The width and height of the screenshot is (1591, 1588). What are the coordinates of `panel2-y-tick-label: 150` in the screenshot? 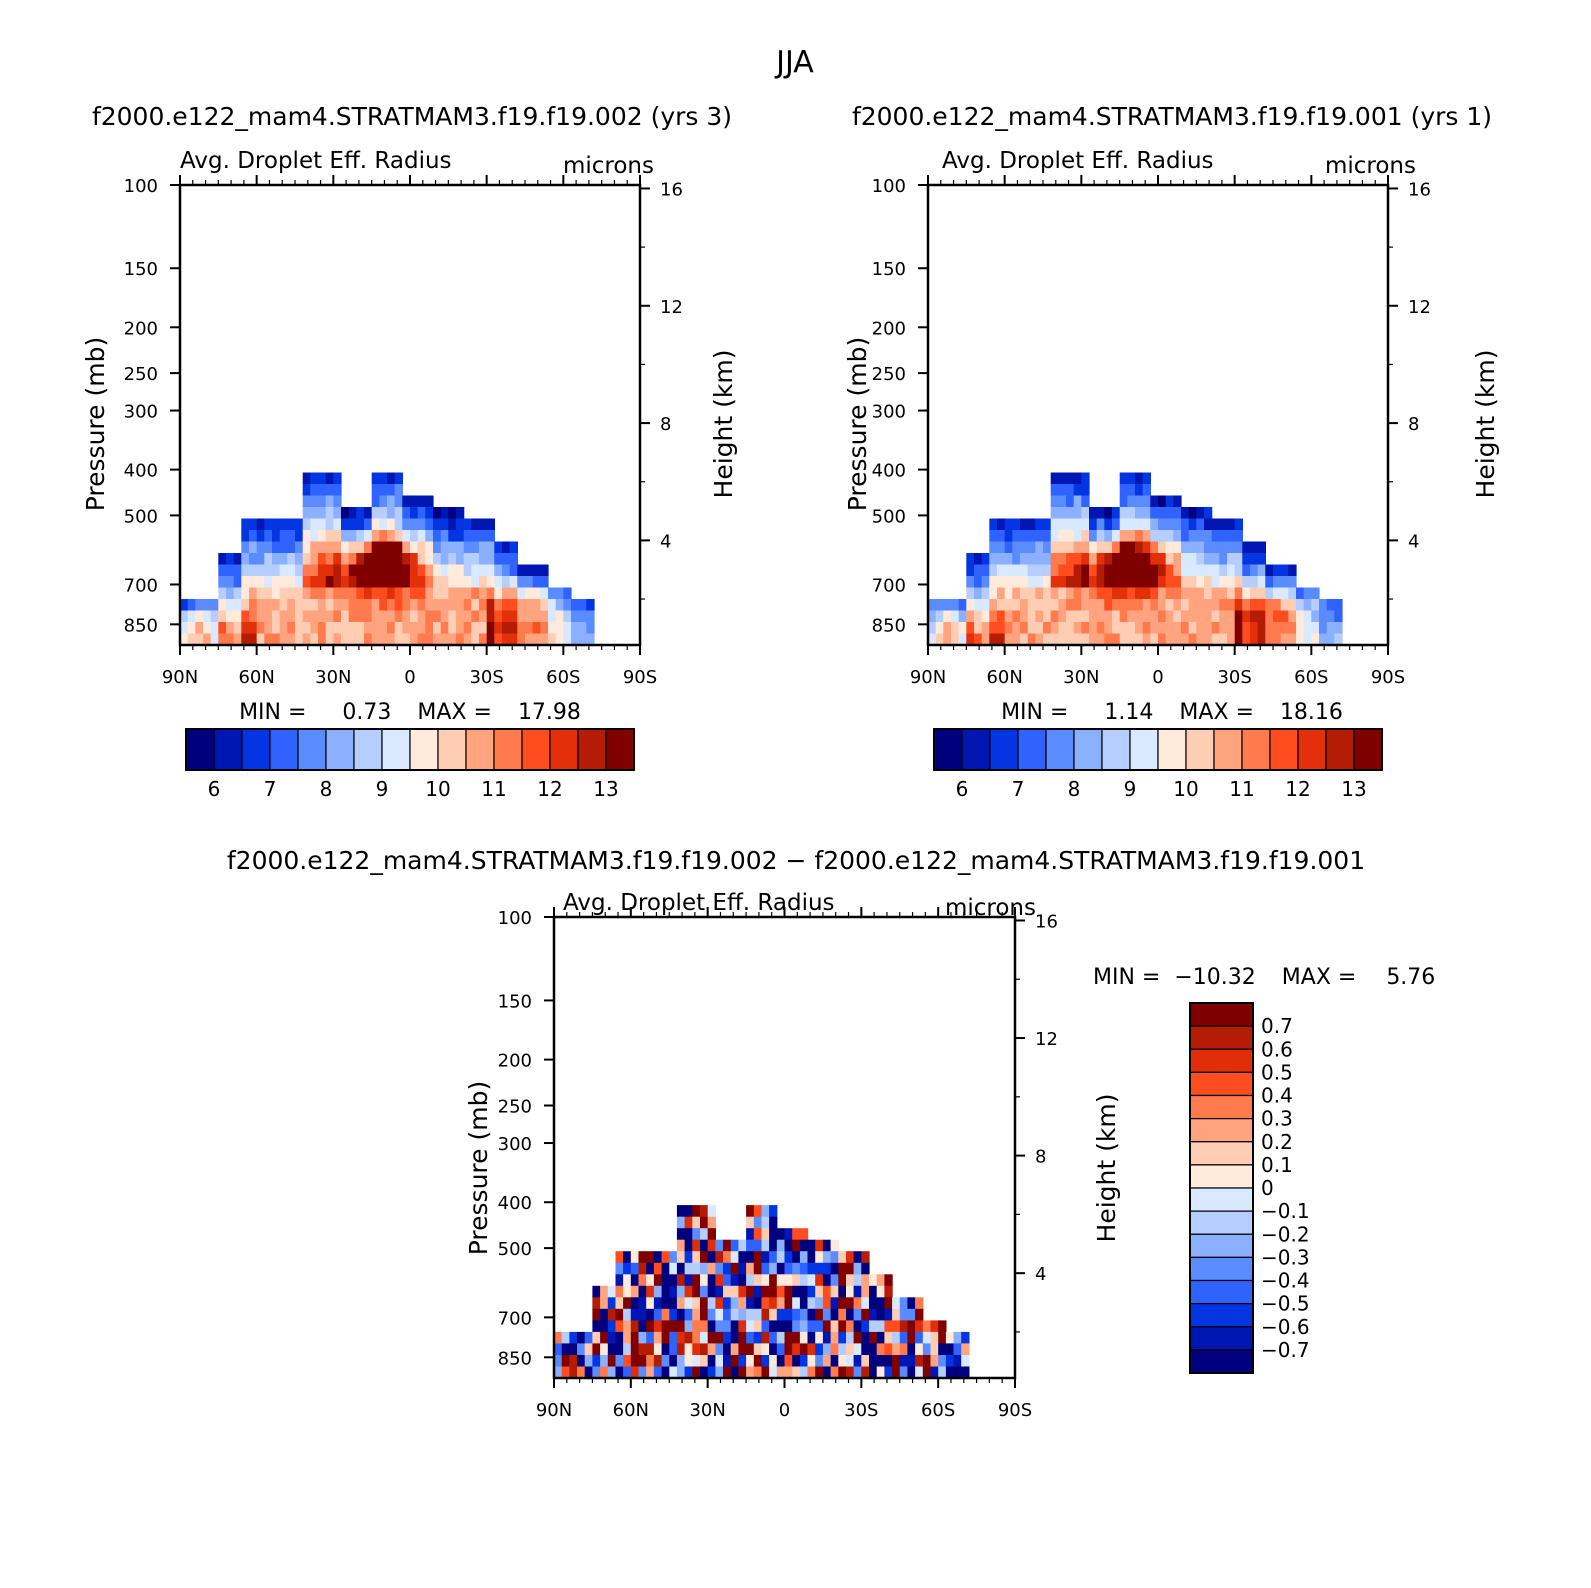 It's located at (889, 269).